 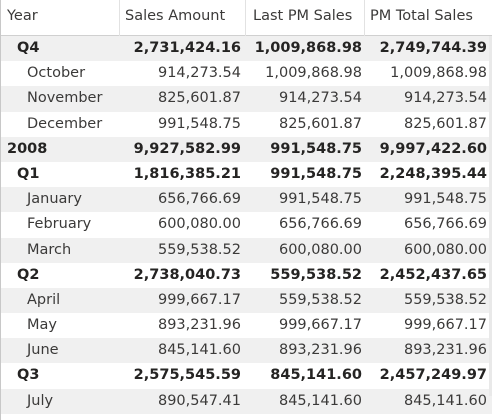 I want to click on row-header-label: Q4, so click(x=28, y=48).